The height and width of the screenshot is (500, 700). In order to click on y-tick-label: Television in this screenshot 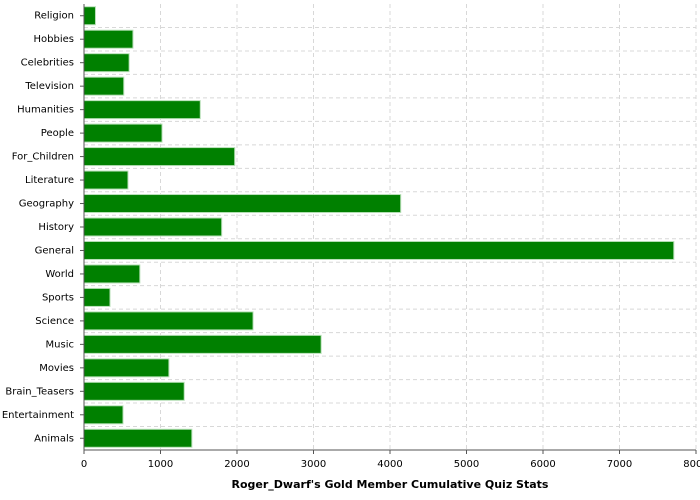, I will do `click(49, 86)`.